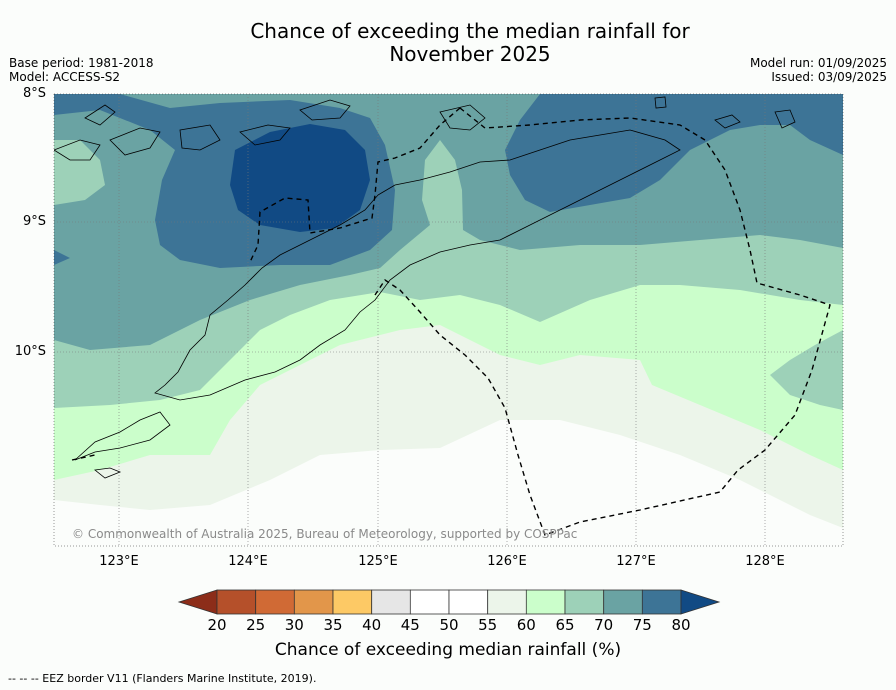  Describe the element at coordinates (62, 257) in the screenshot. I see `band-patch-nw` at that location.